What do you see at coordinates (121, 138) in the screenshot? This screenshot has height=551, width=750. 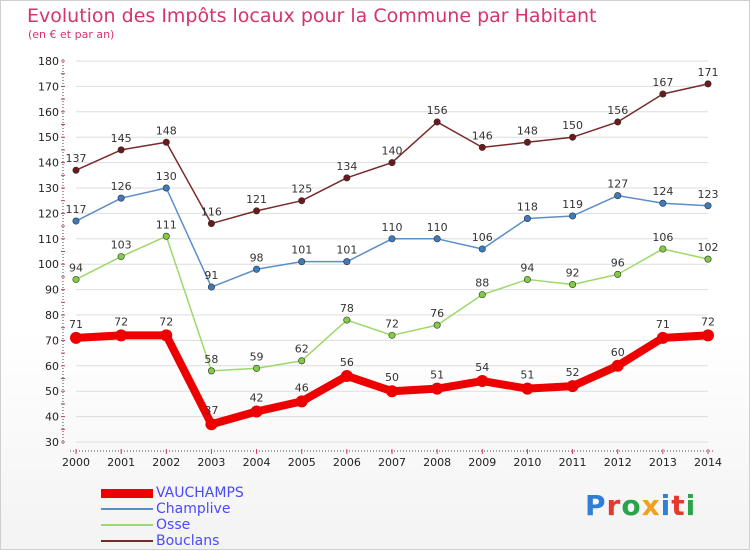 I see `data-label-bouclans: 145` at bounding box center [121, 138].